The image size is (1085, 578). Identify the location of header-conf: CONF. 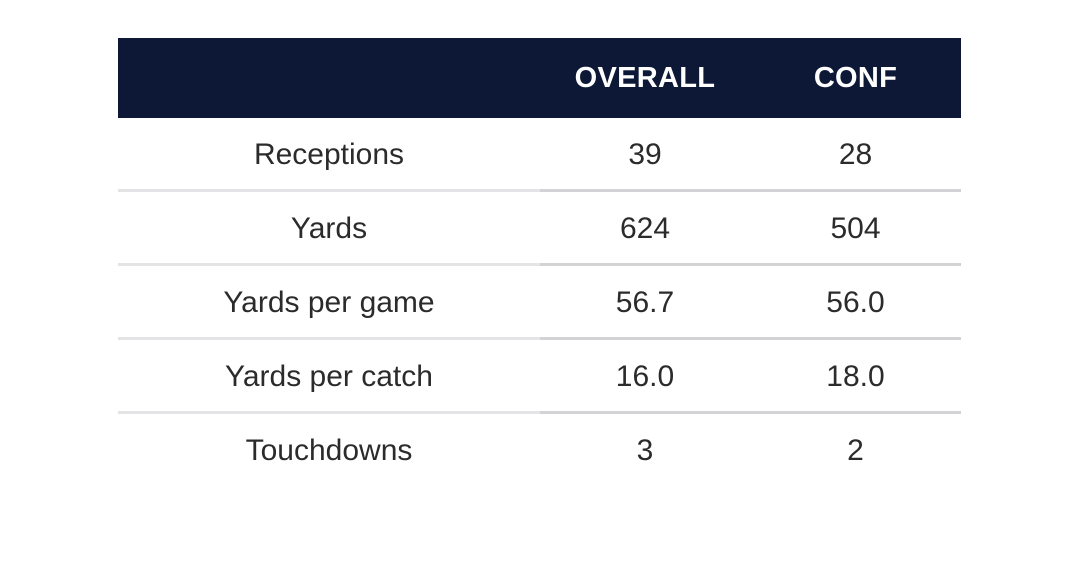
(855, 77).